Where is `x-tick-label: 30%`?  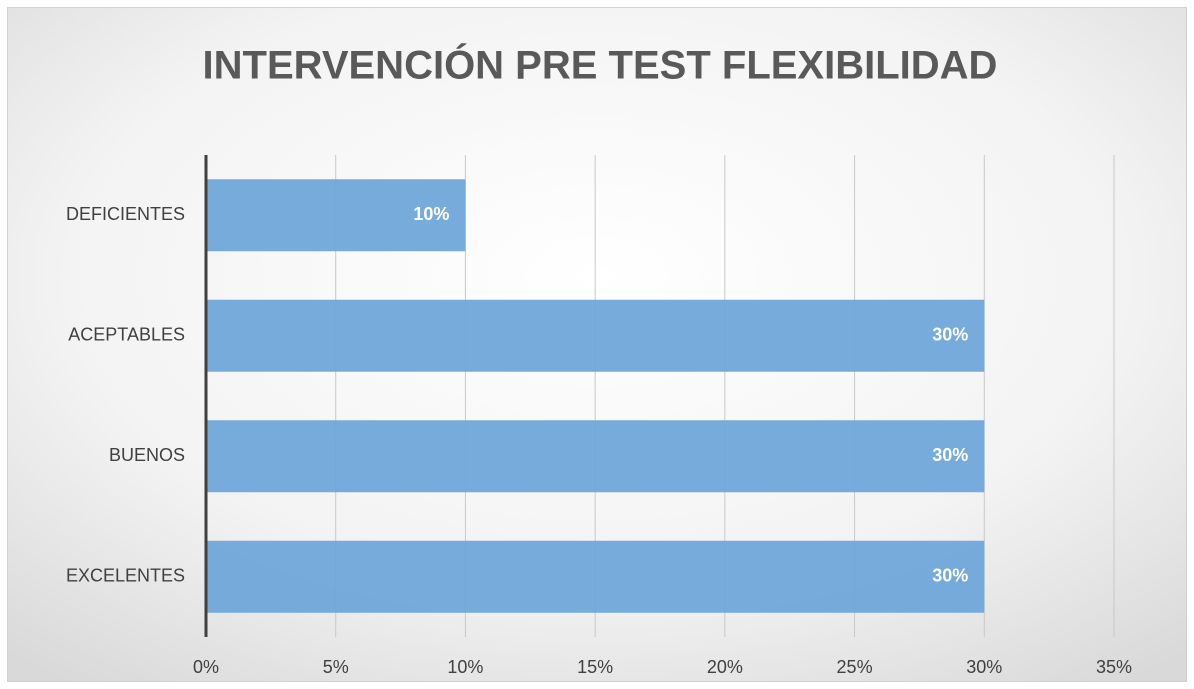 x-tick-label: 30% is located at coordinates (984, 667).